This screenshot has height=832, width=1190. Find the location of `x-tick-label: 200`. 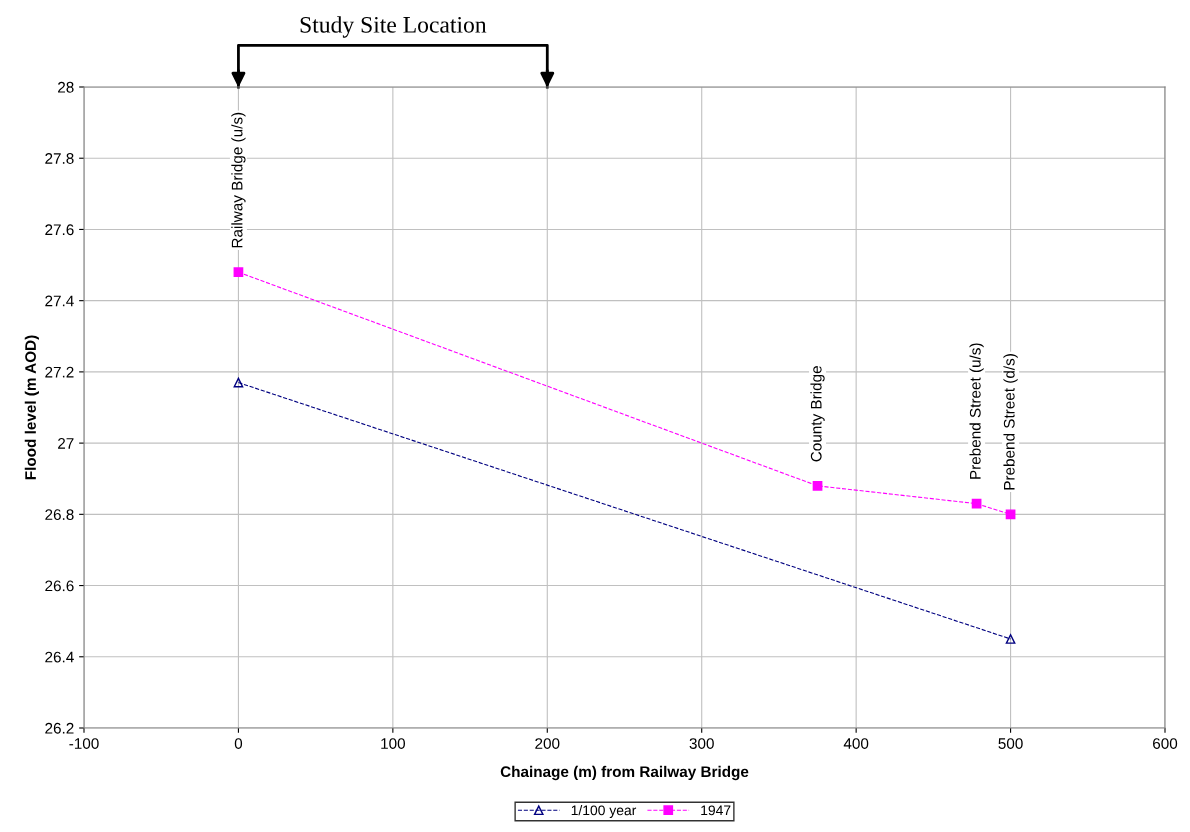

x-tick-label: 200 is located at coordinates (547, 743).